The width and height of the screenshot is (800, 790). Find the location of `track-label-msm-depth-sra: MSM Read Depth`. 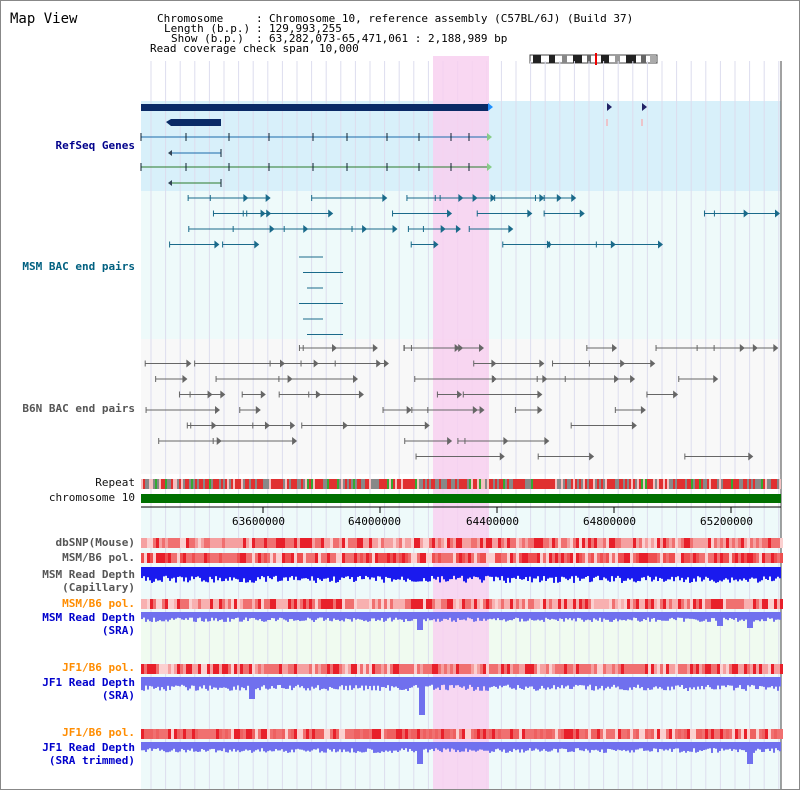

track-label-msm-depth-sra: MSM Read Depth is located at coordinates (88, 617).